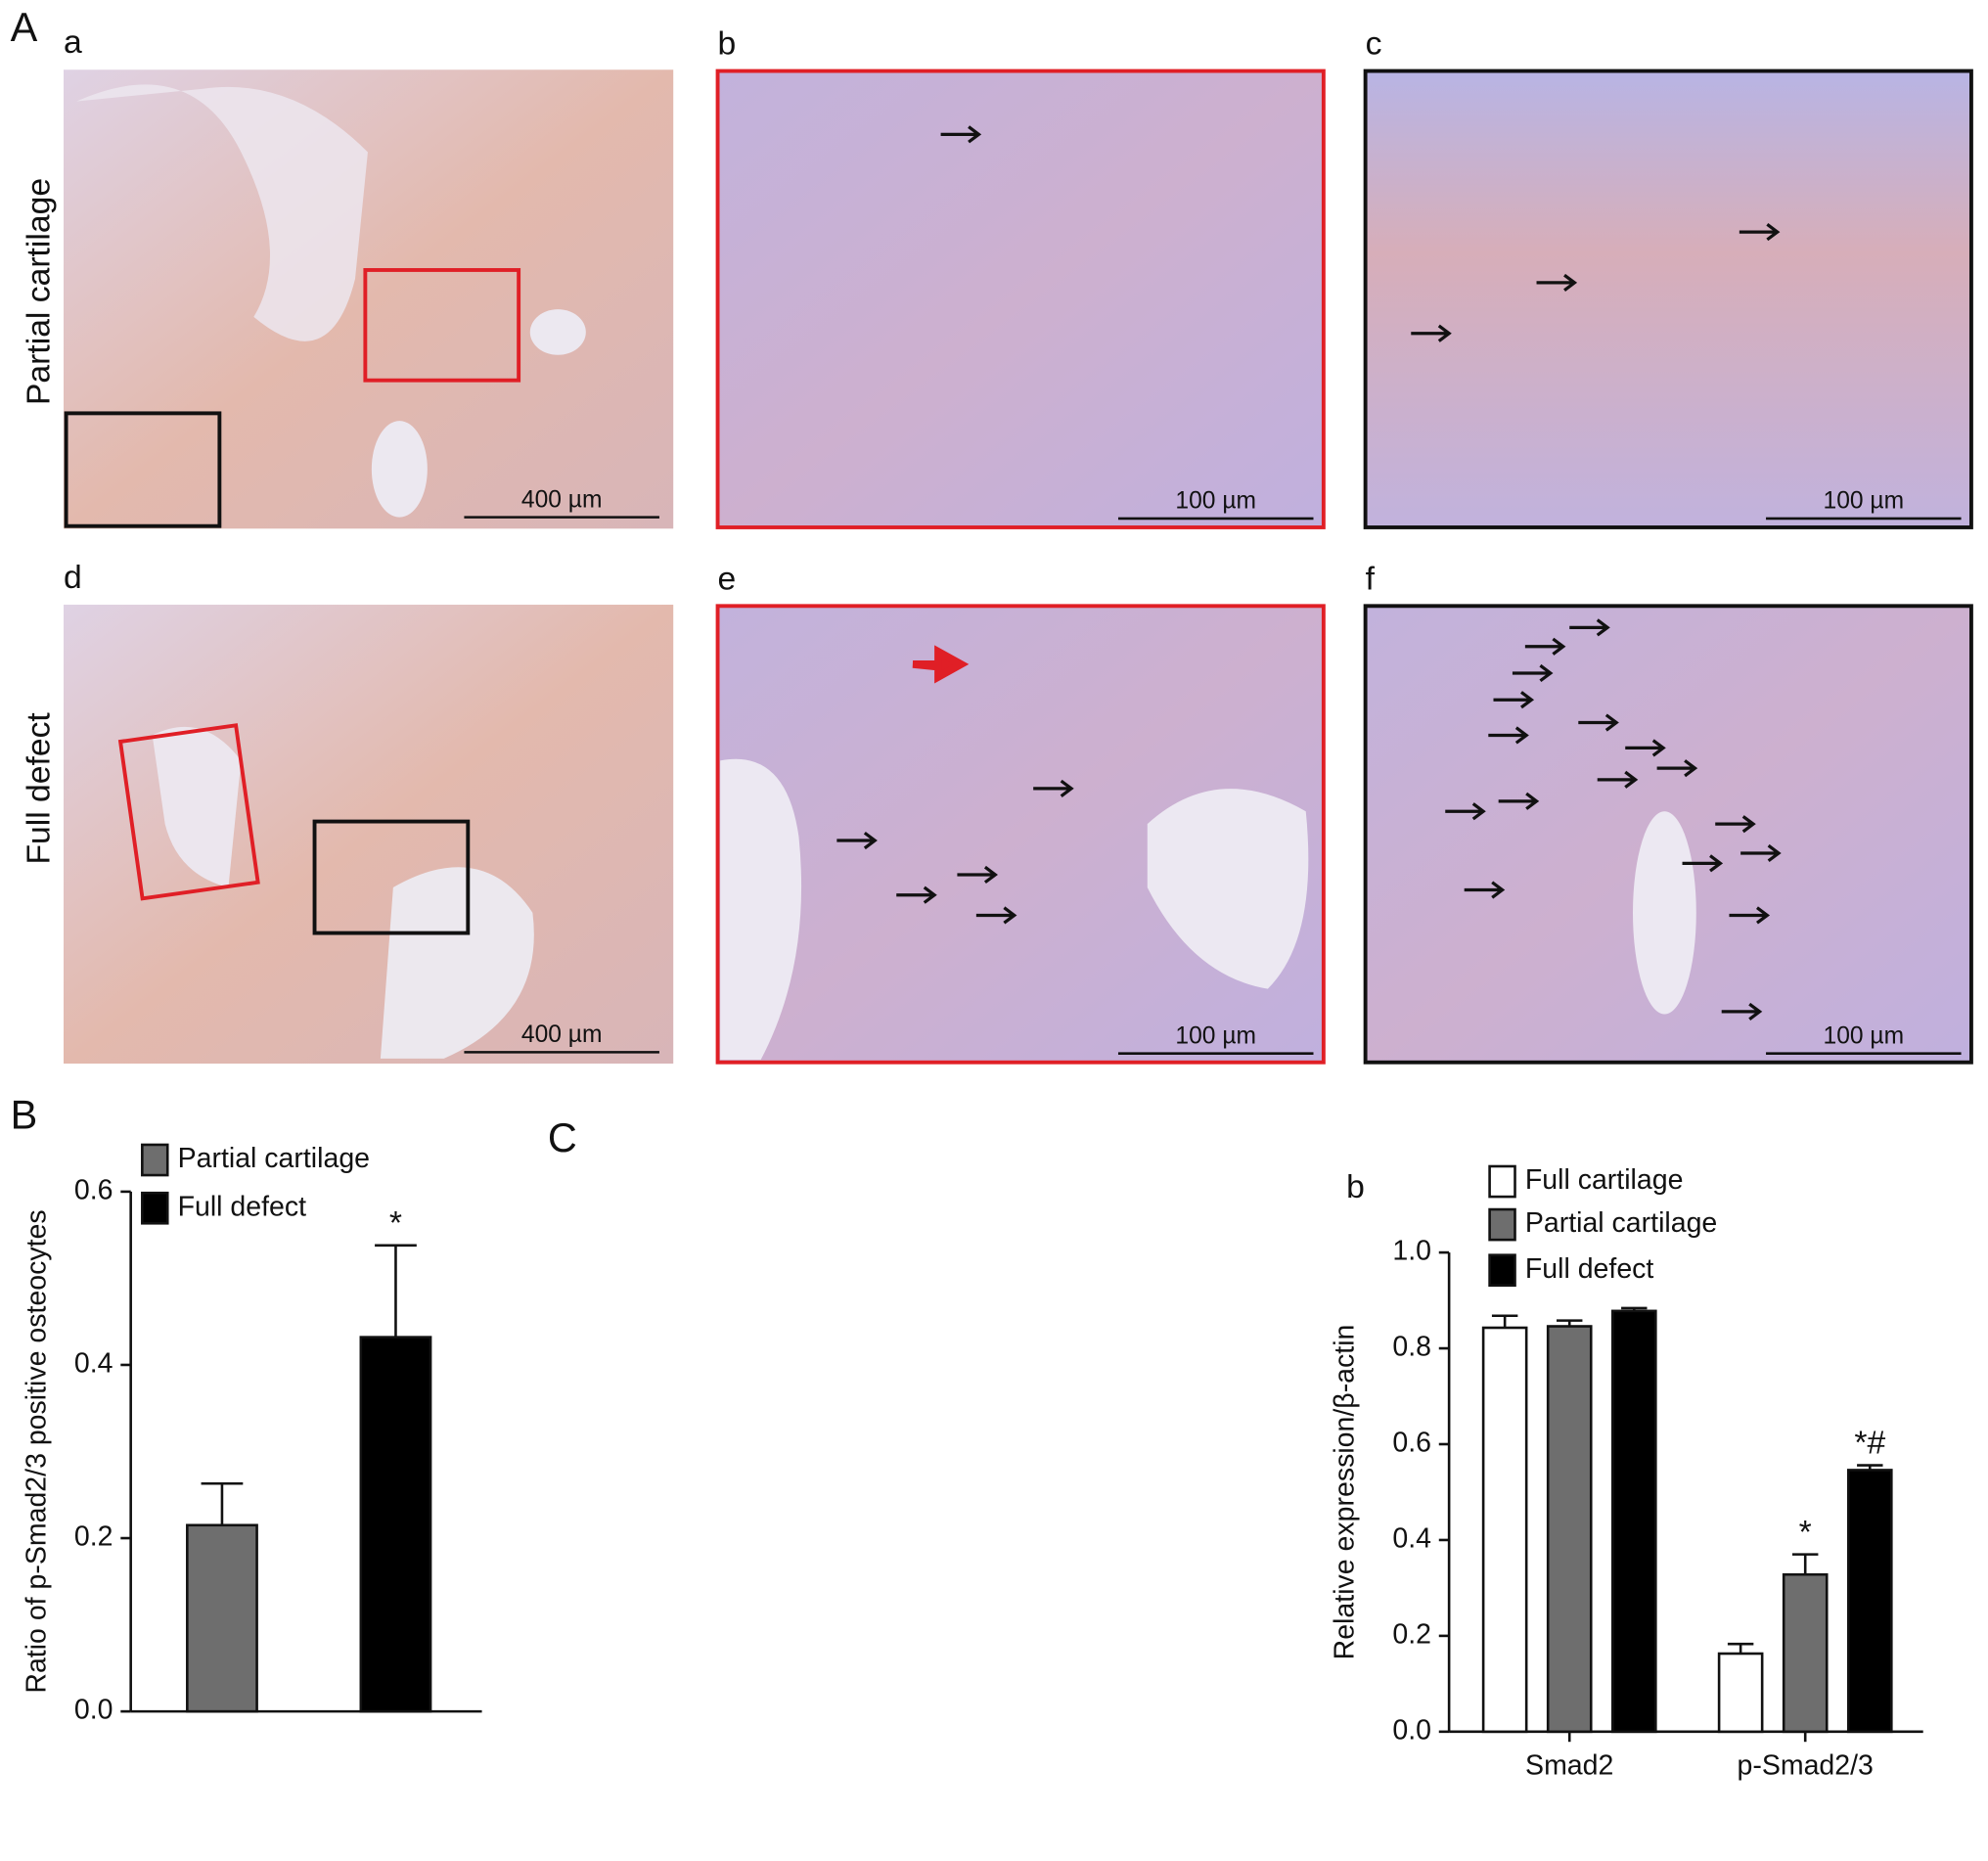  Describe the element at coordinates (1605, 1180) in the screenshot. I see `legend-label: Full cartilage` at that location.